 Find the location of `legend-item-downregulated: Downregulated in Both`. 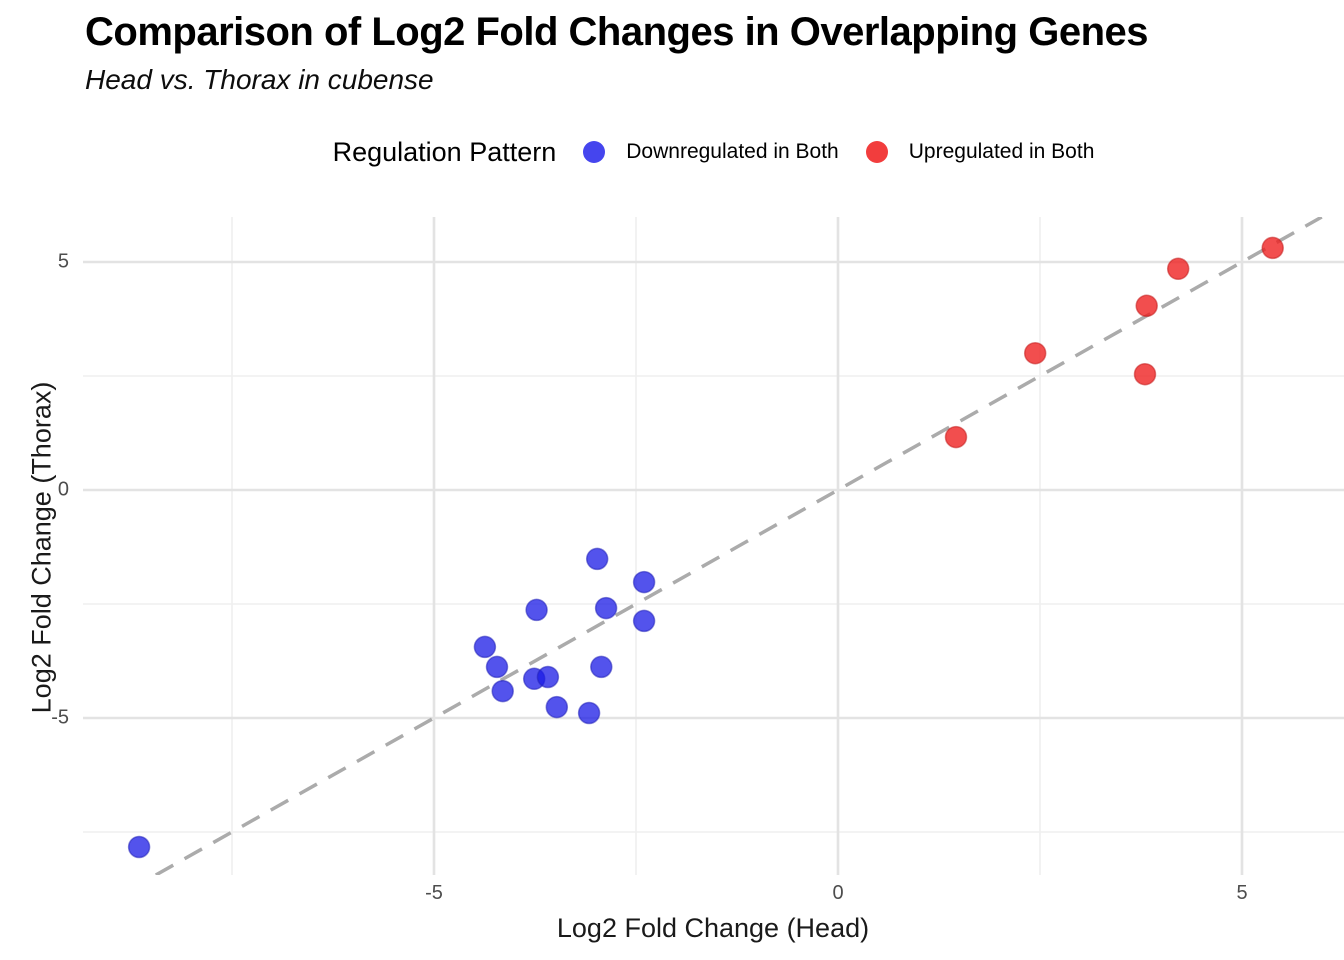

legend-item-downregulated: Downregulated in Both is located at coordinates (711, 152).